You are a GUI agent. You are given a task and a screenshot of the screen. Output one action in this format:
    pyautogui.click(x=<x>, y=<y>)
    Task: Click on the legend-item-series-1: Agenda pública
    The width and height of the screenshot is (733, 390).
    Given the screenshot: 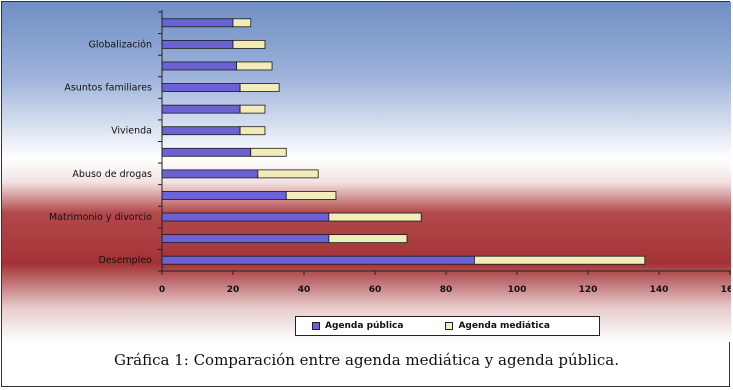 What is the action you would take?
    pyautogui.click(x=357, y=326)
    